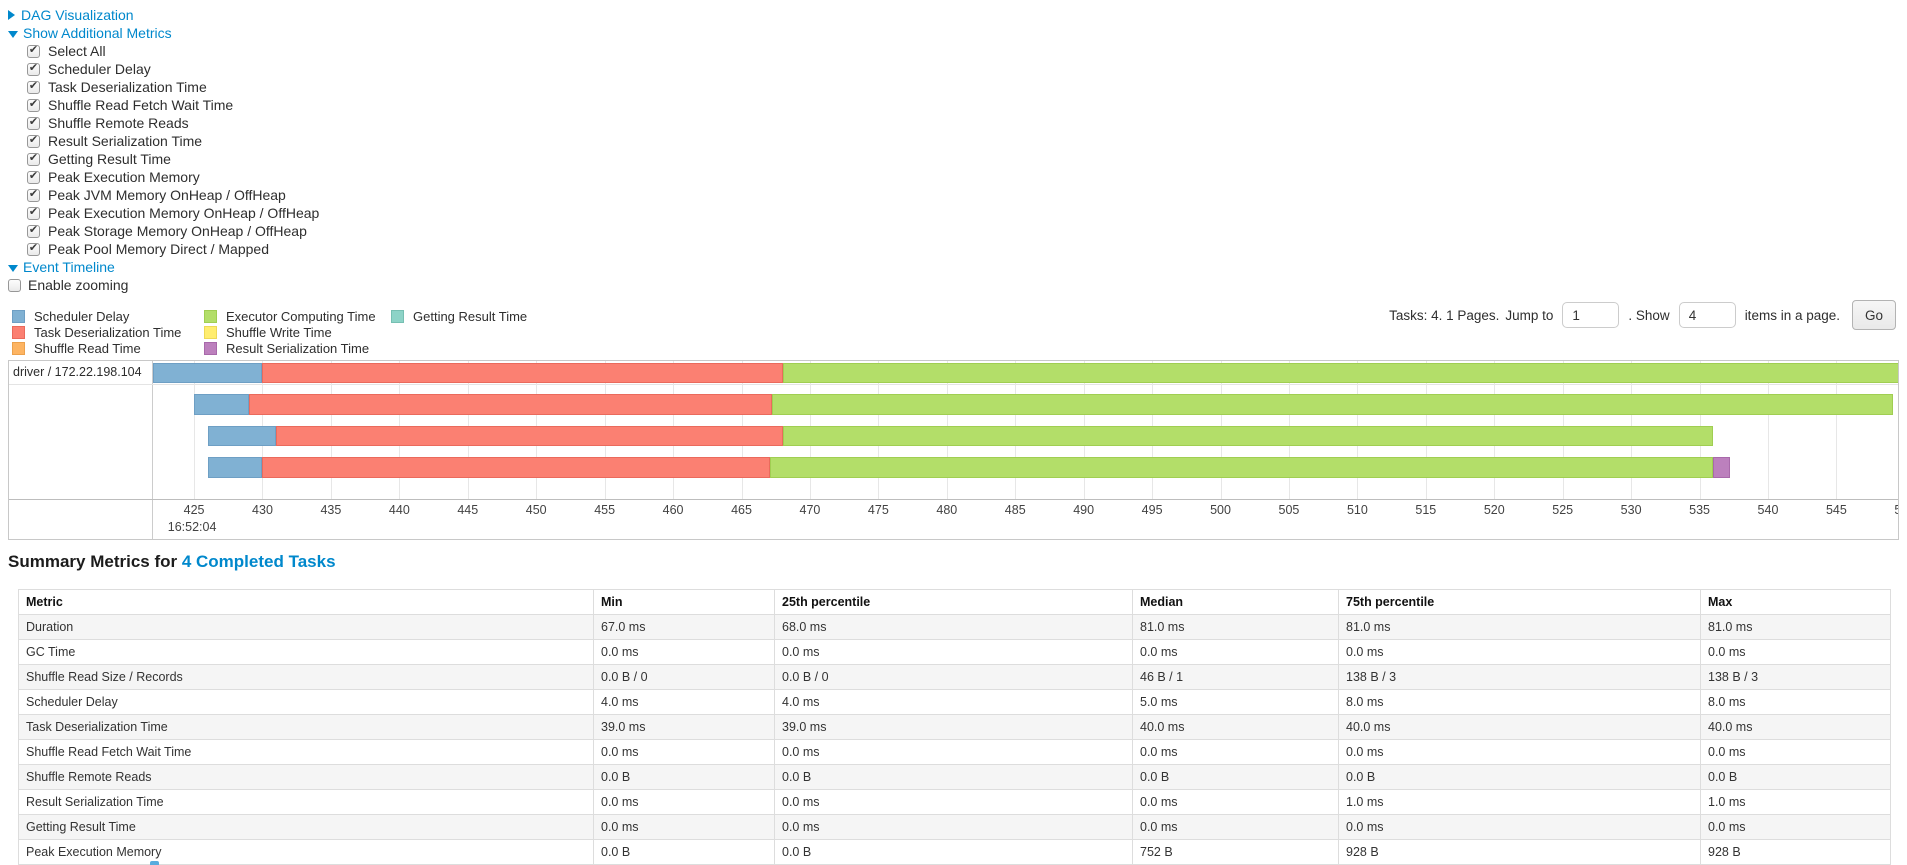  I want to click on axis-tick-label: 505, so click(1289, 510).